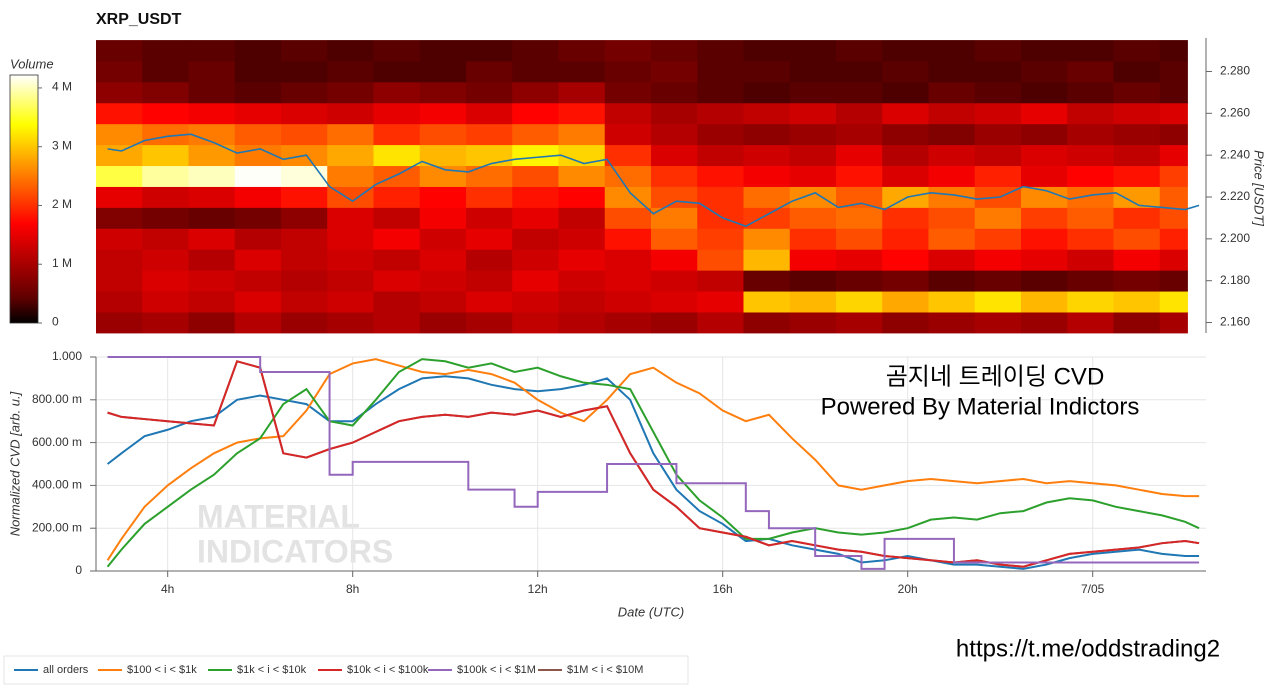 Image resolution: width=1280 pixels, height=688 pixels. I want to click on colorbar-tick-label: 4 M, so click(62, 87).